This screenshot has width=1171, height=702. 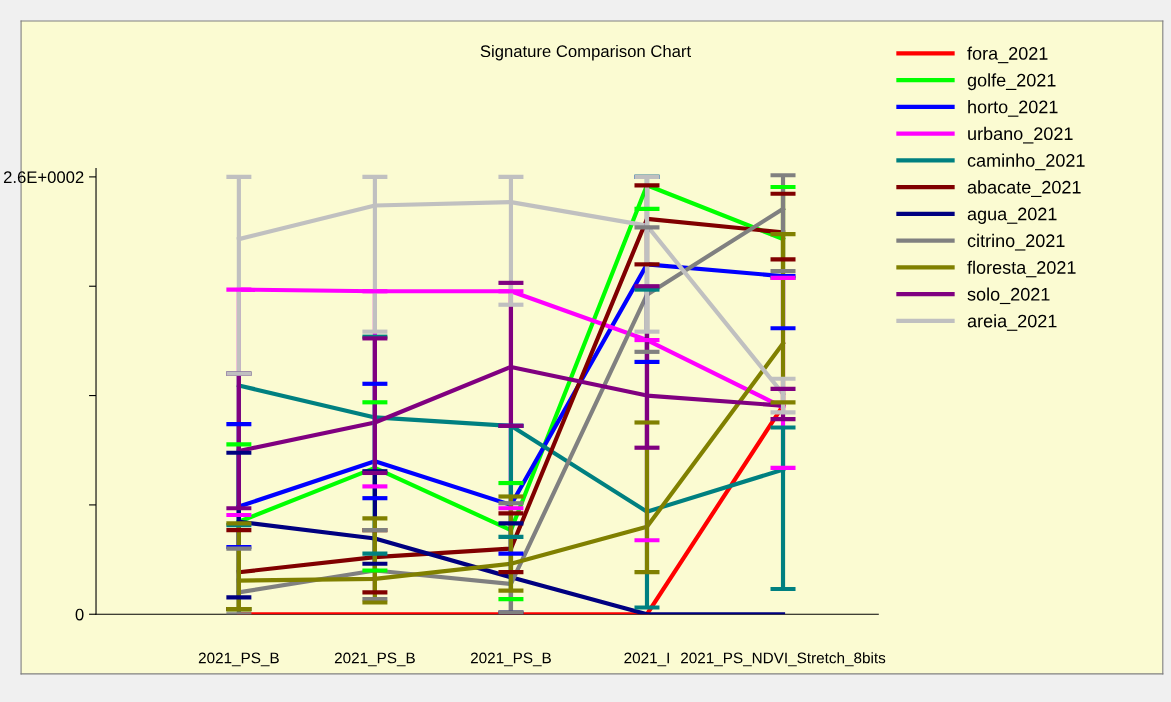 What do you see at coordinates (1013, 108) in the screenshot?
I see `legend-label: horto_2021` at bounding box center [1013, 108].